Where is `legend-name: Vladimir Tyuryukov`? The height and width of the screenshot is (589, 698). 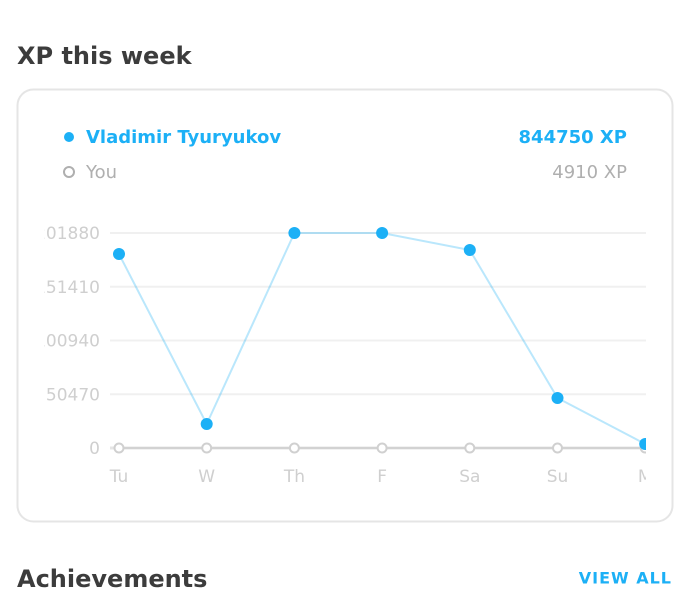
legend-name: Vladimir Tyuryukov is located at coordinates (183, 137).